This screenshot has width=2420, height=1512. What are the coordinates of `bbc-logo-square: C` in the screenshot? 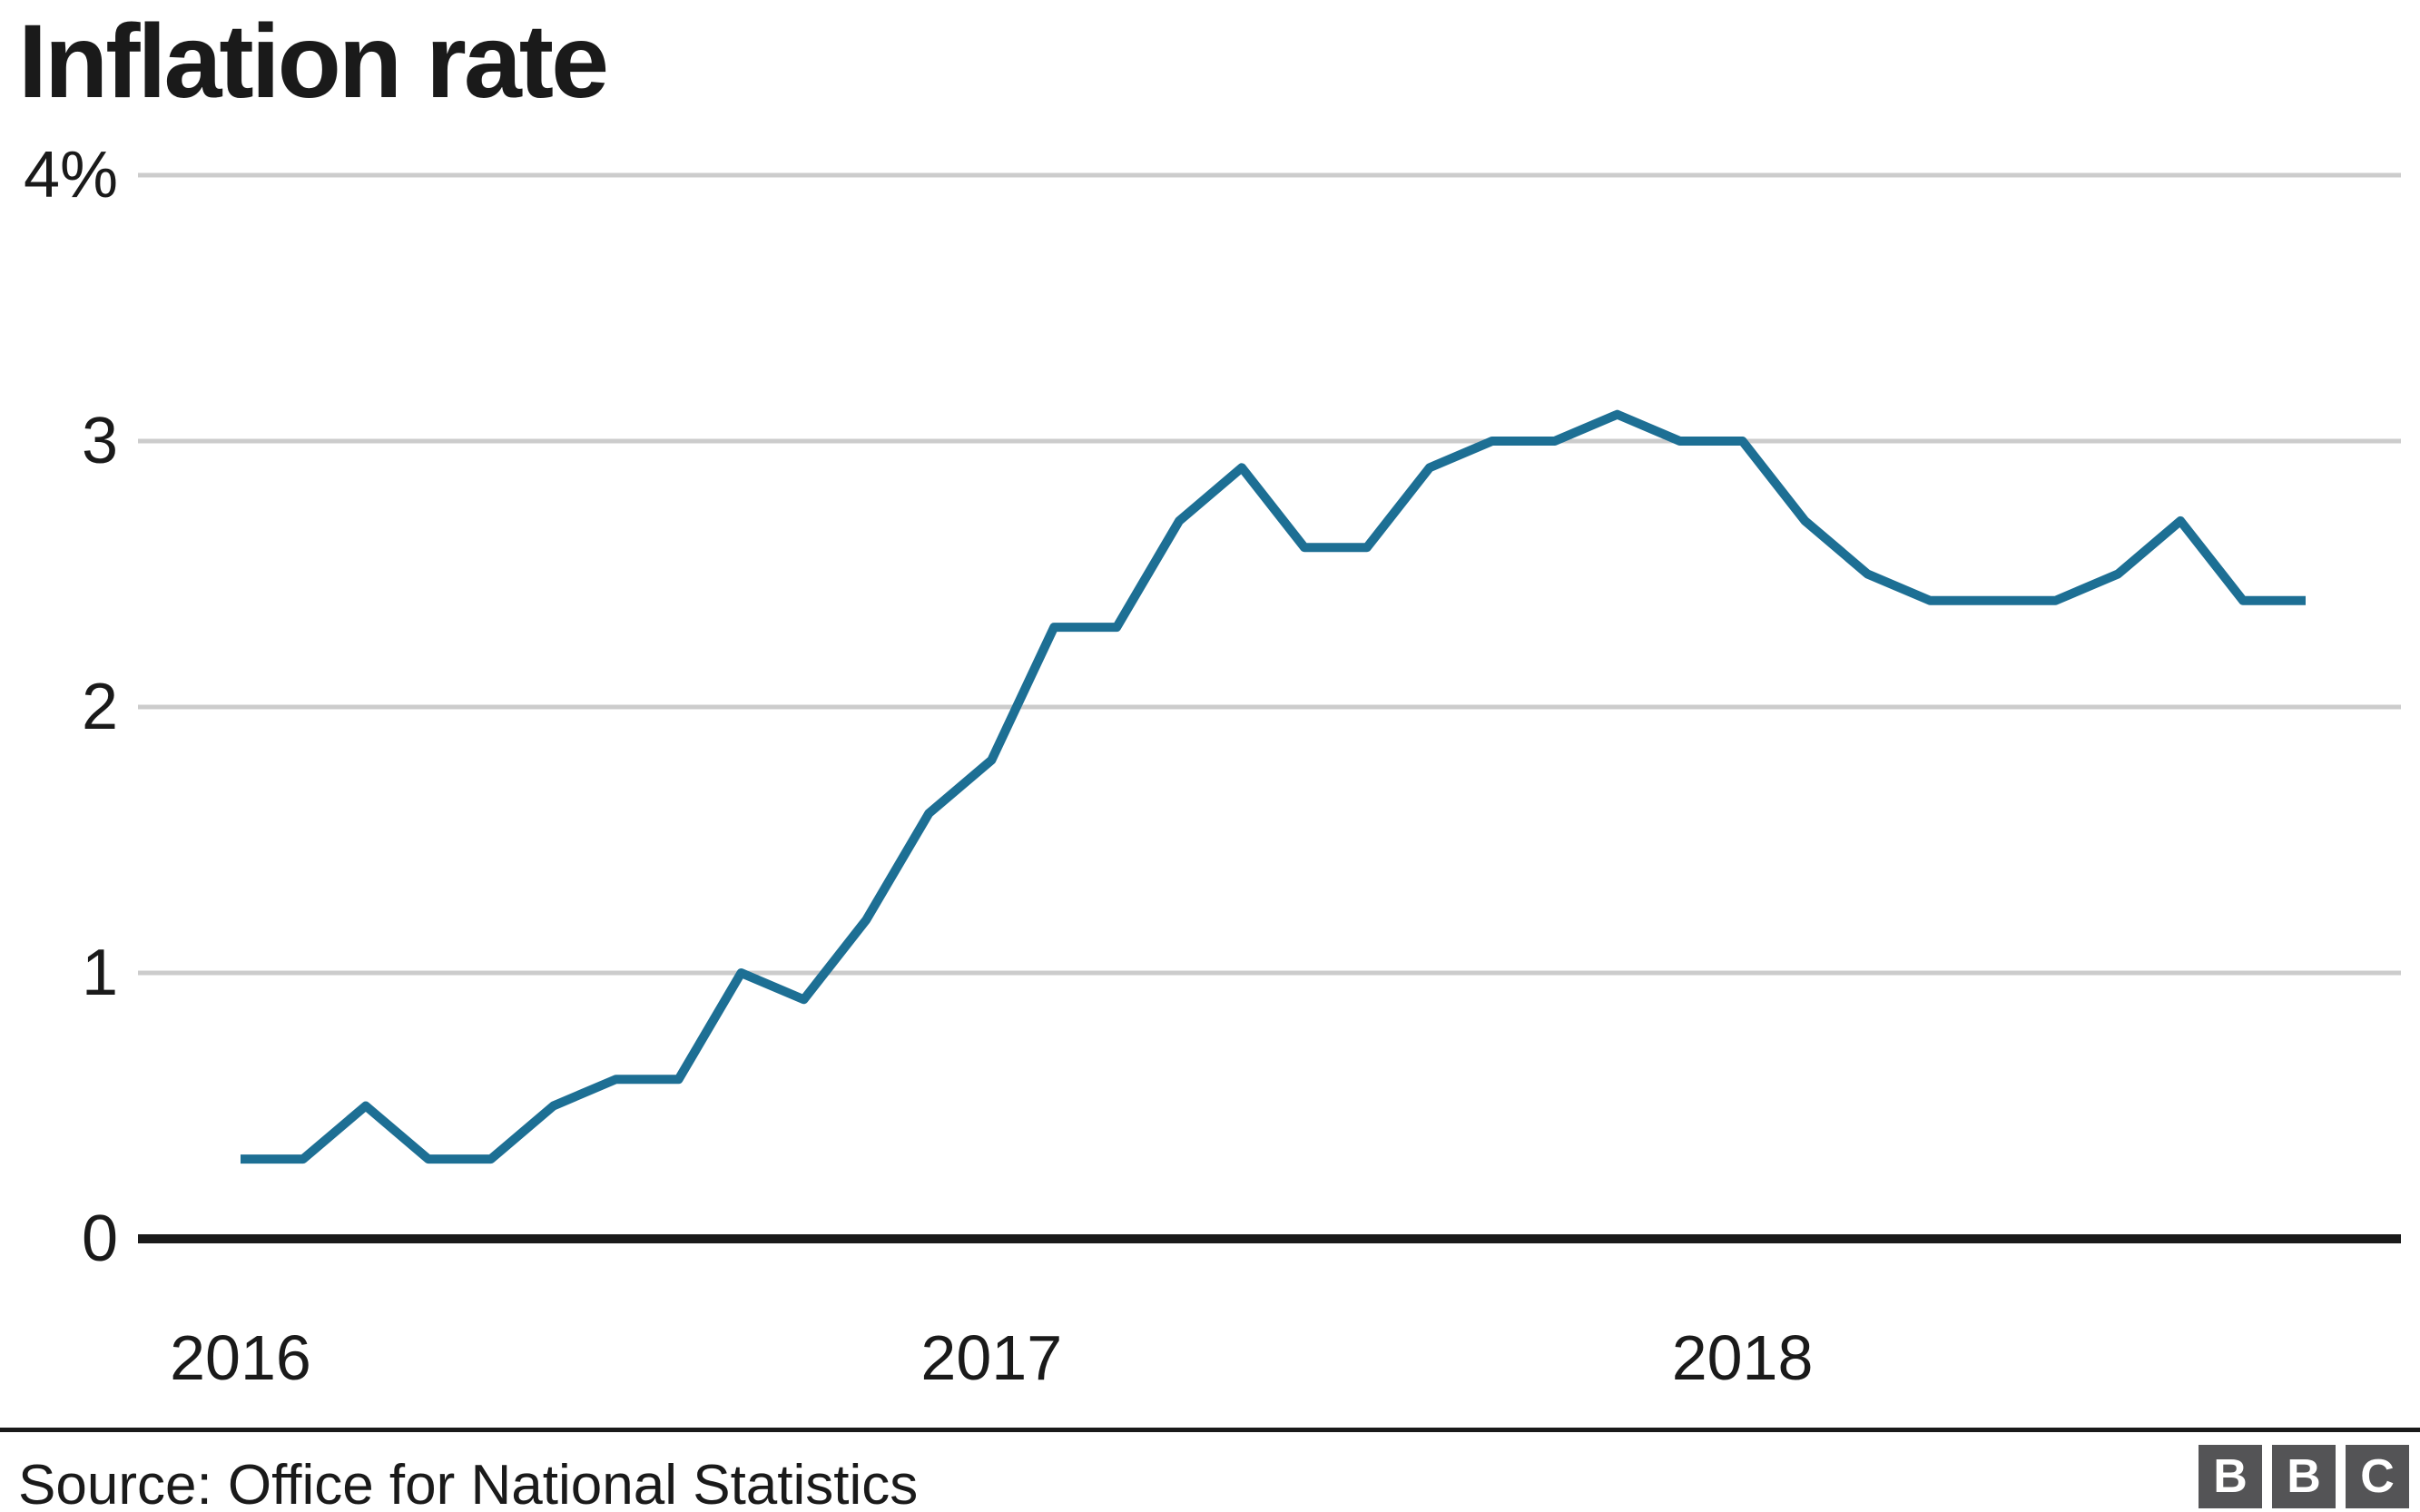 It's located at (2377, 1476).